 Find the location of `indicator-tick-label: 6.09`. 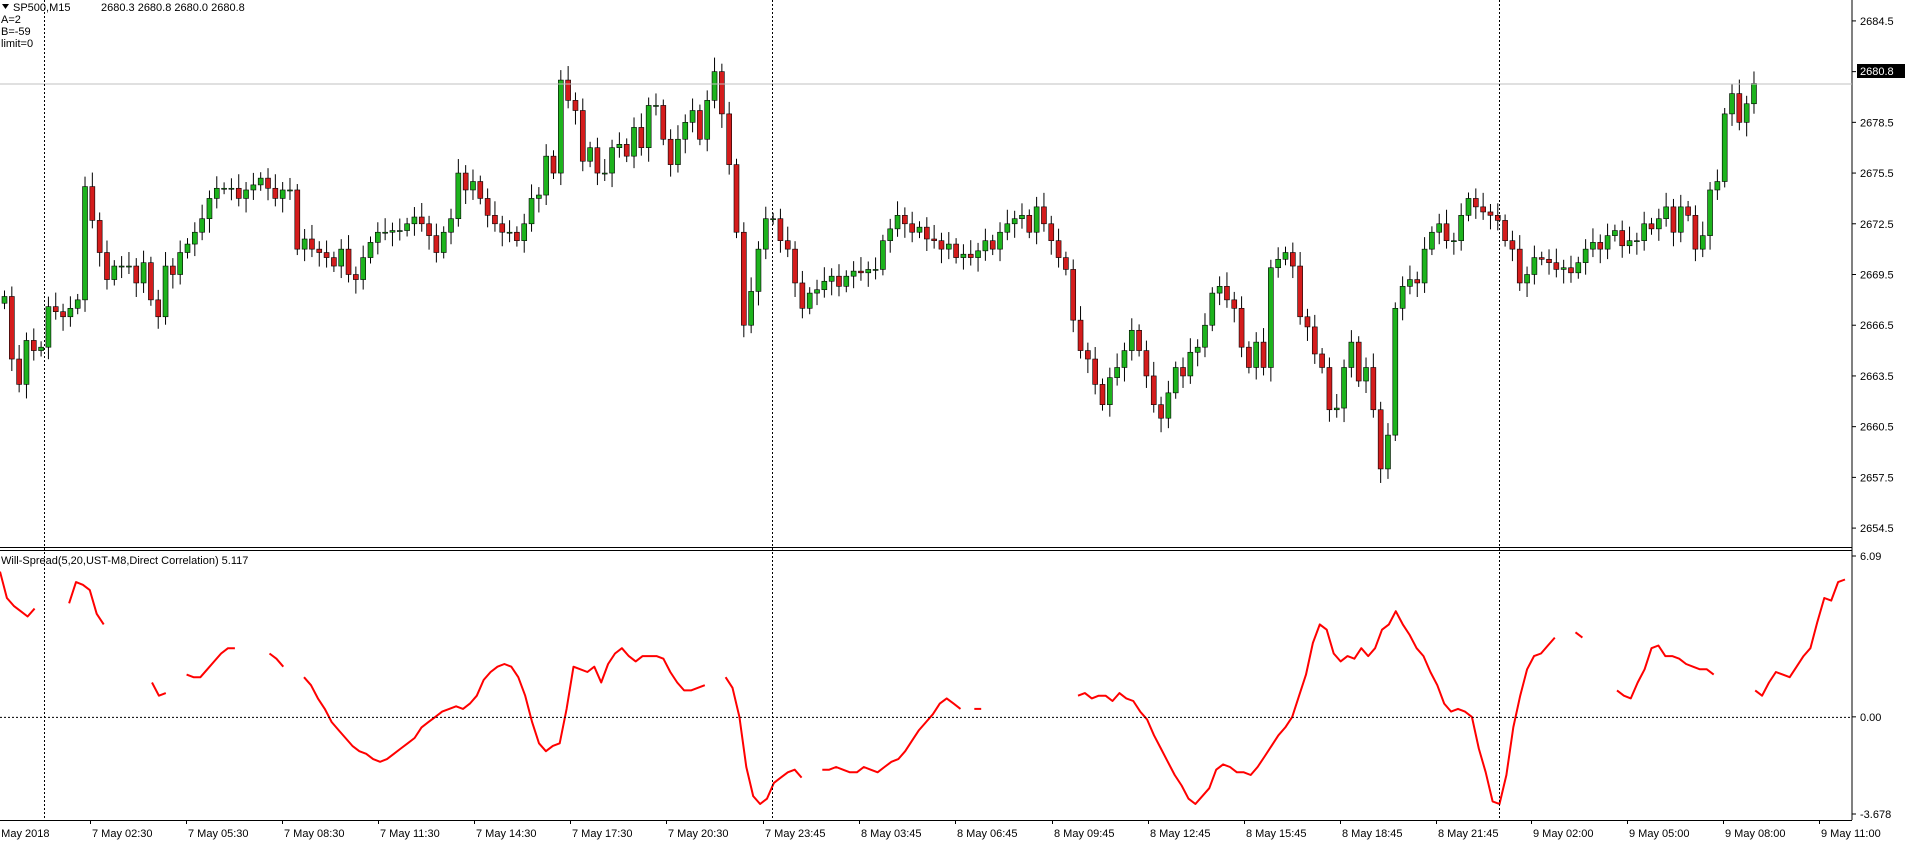

indicator-tick-label: 6.09 is located at coordinates (1870, 557).